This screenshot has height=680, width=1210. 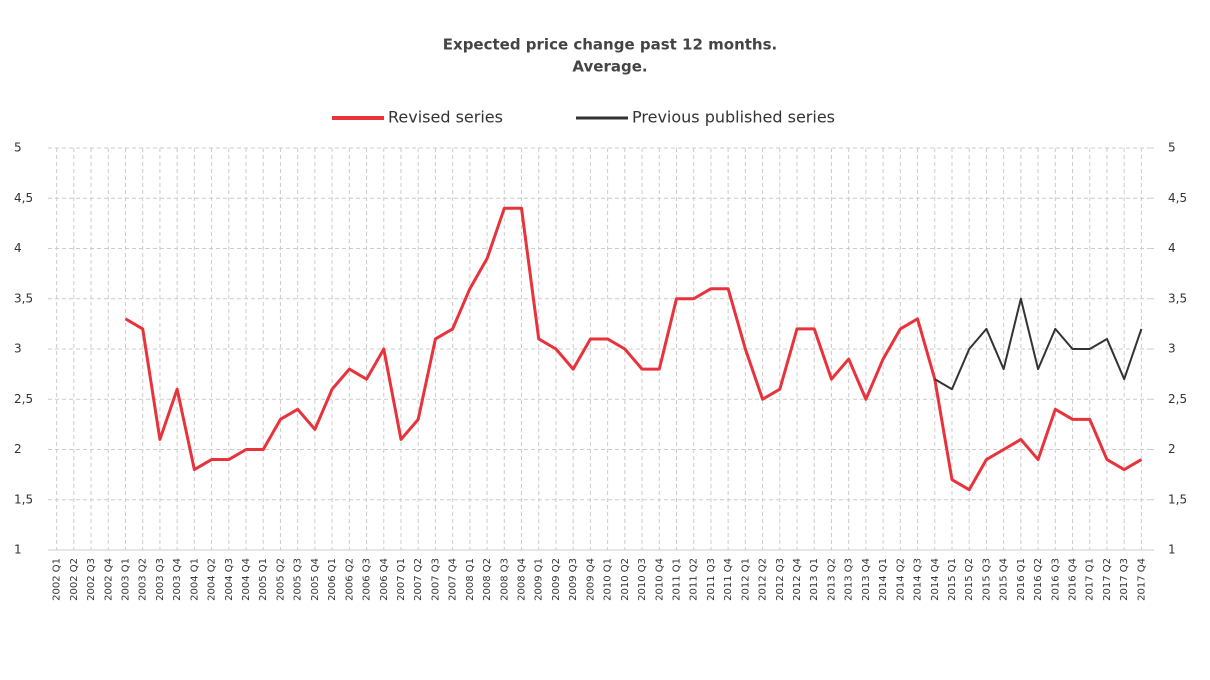 I want to click on x-tick-label: 2010 Q3, so click(x=642, y=579).